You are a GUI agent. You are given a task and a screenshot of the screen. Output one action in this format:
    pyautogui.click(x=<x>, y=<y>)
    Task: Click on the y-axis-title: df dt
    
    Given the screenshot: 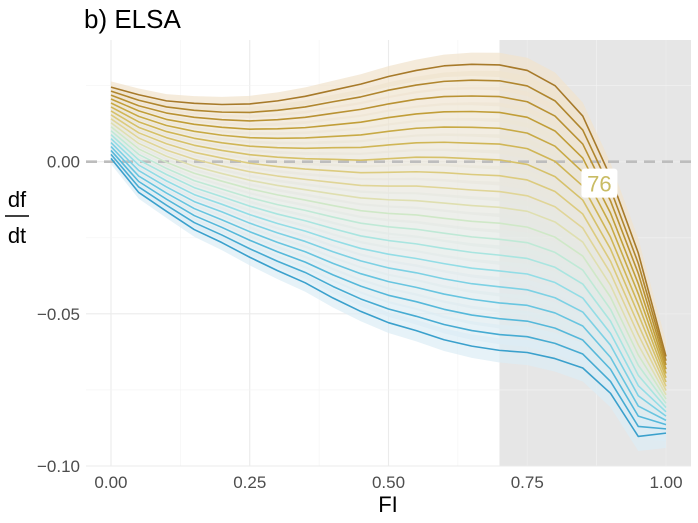 What is the action you would take?
    pyautogui.click(x=17, y=217)
    